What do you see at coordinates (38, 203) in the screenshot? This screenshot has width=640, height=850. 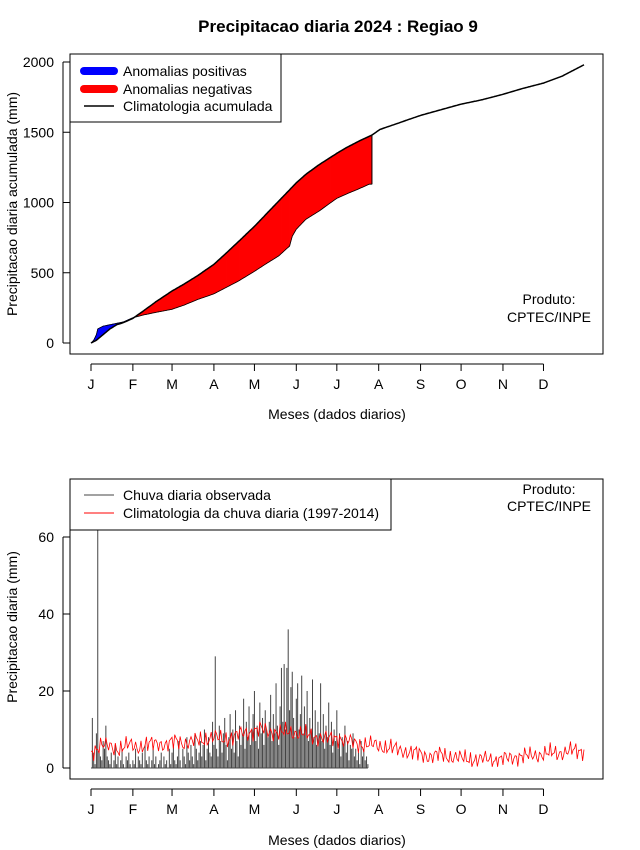 I see `top-ytick-label: 1000` at bounding box center [38, 203].